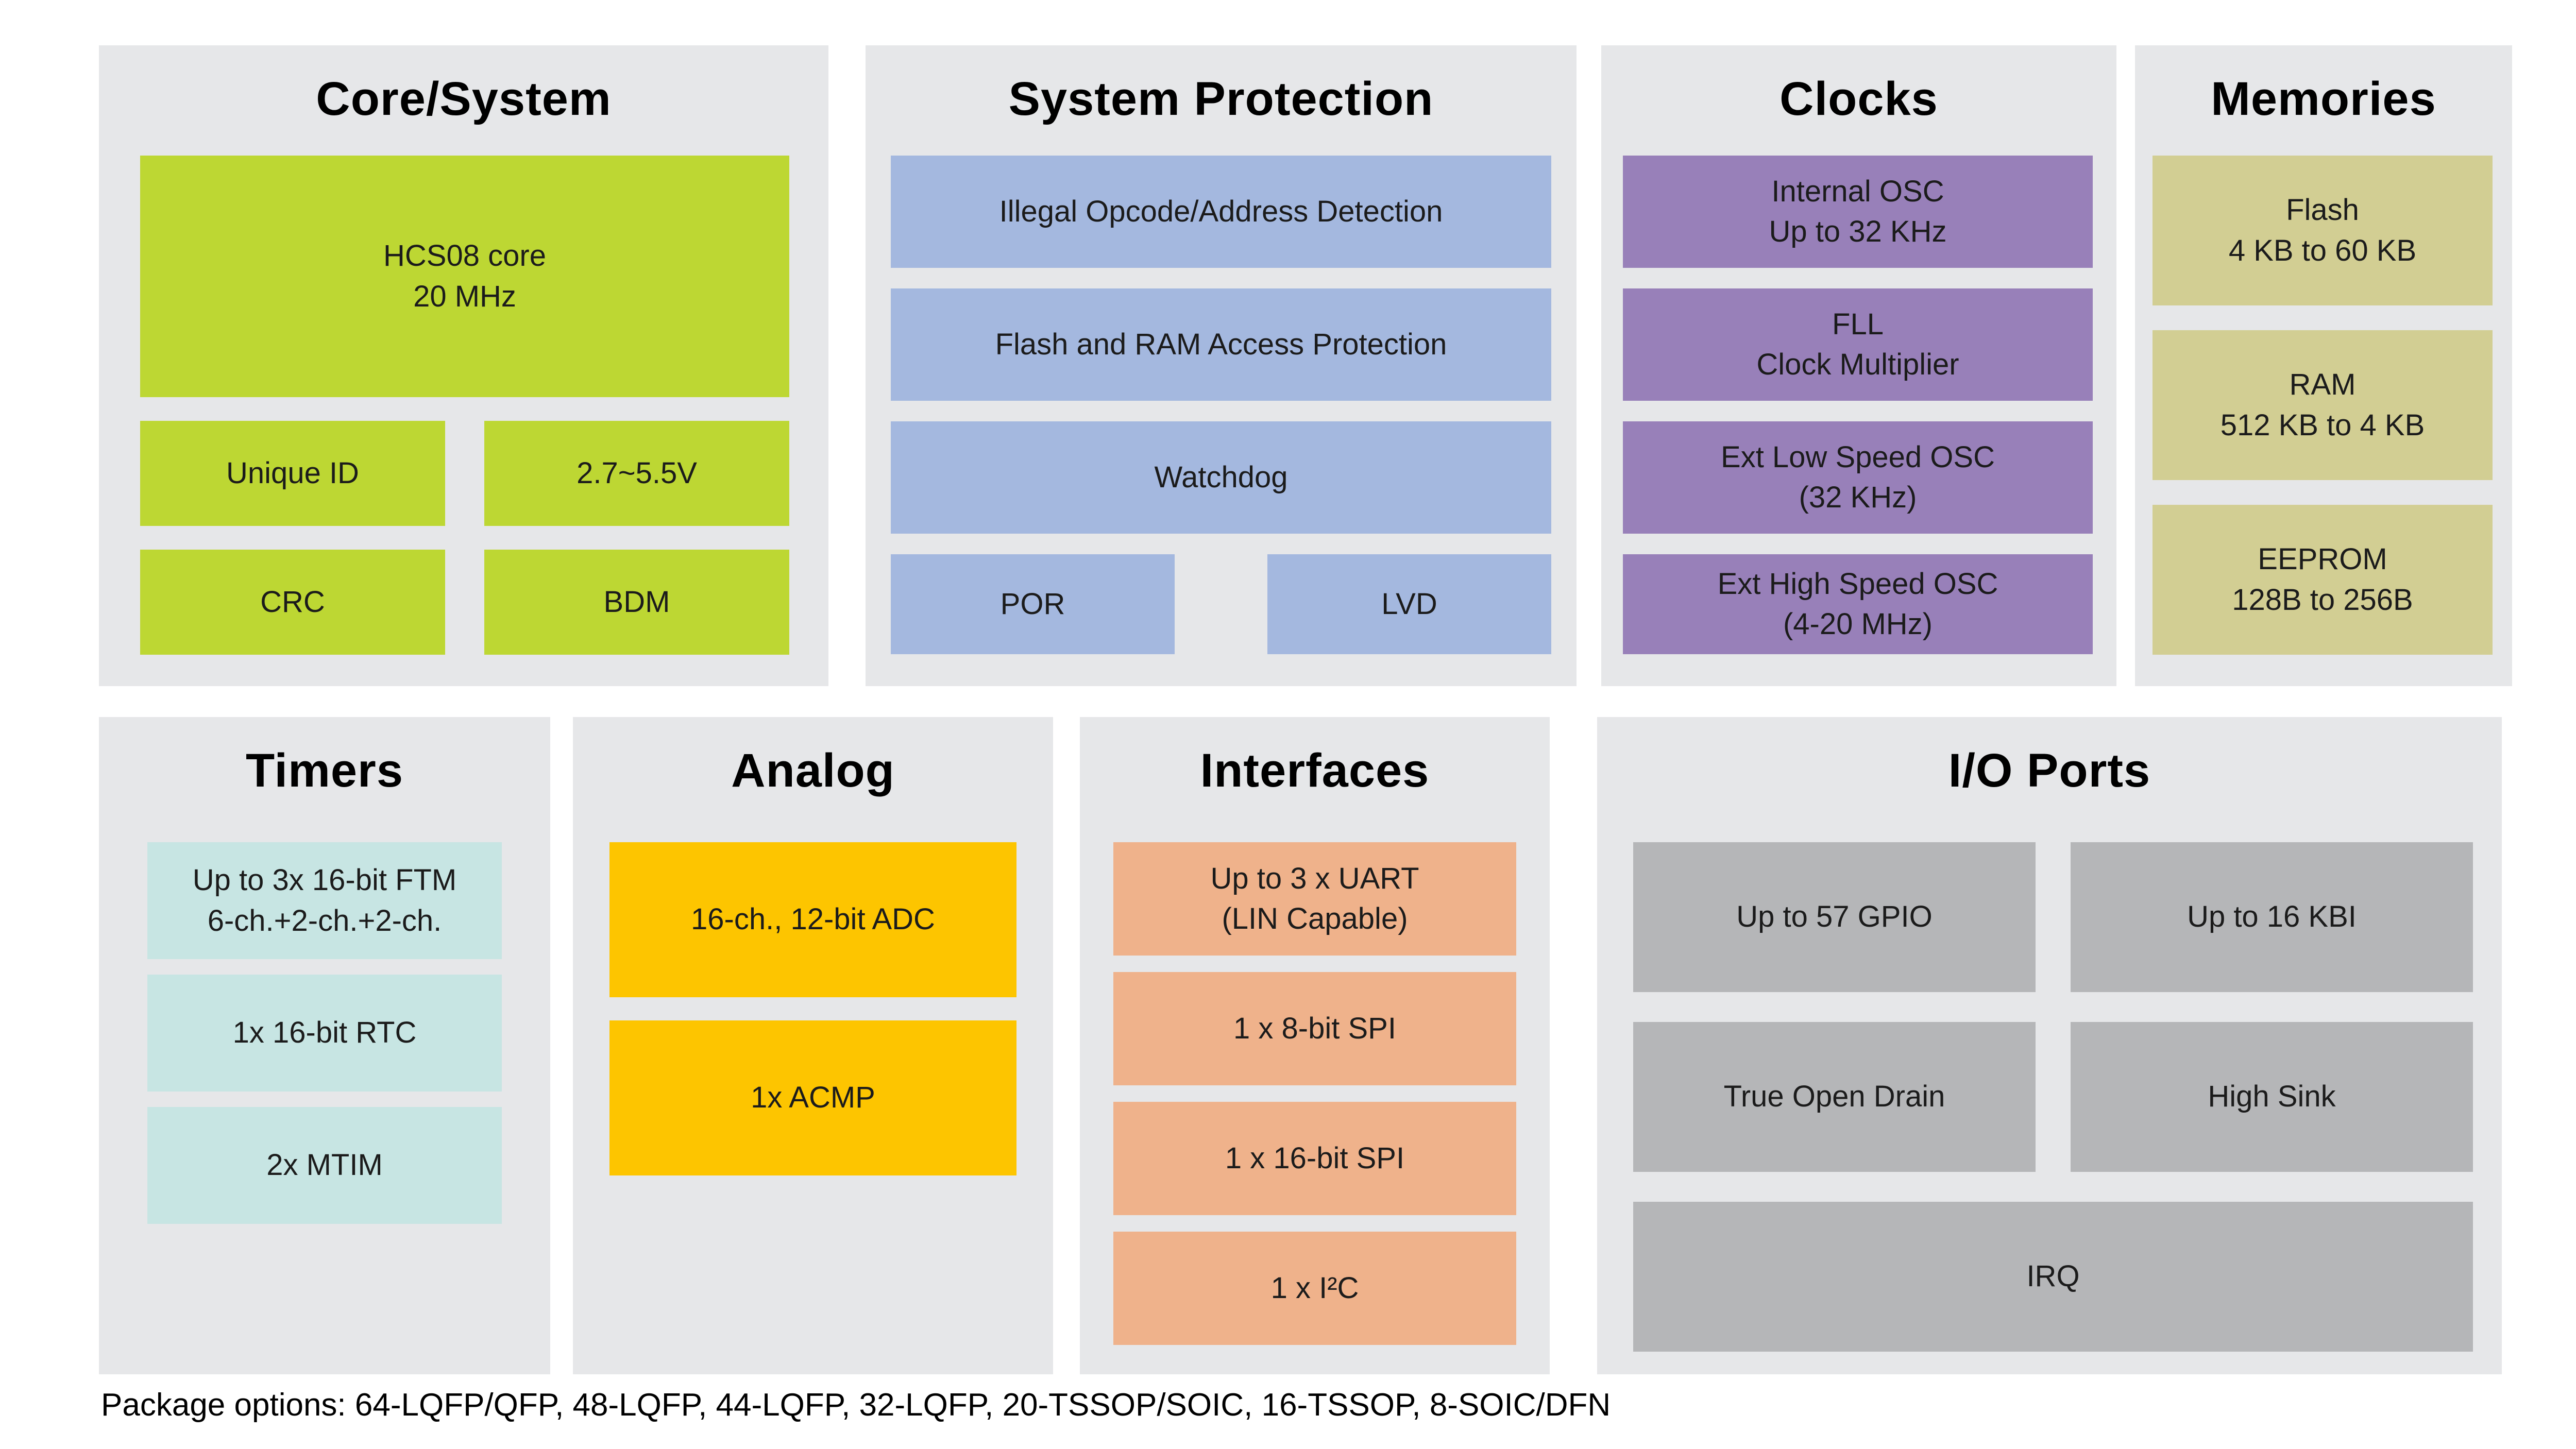 The image size is (2576, 1449). I want to click on block-adc: 16-ch., 12-bit ADC, so click(812, 920).